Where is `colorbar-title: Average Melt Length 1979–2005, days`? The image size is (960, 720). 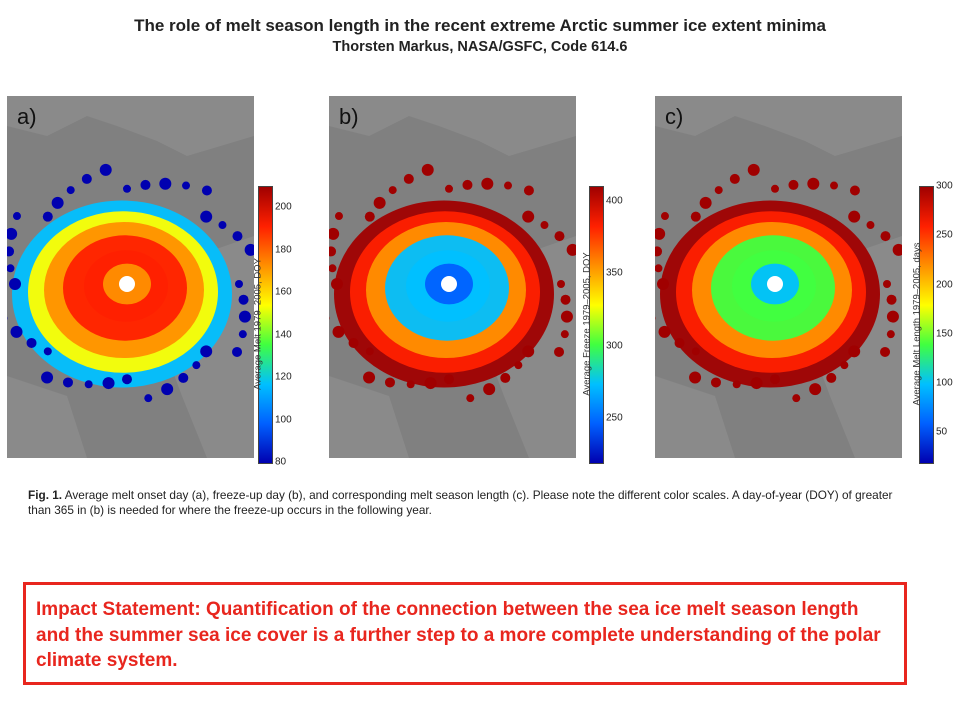 colorbar-title: Average Melt Length 1979–2005, days is located at coordinates (917, 324).